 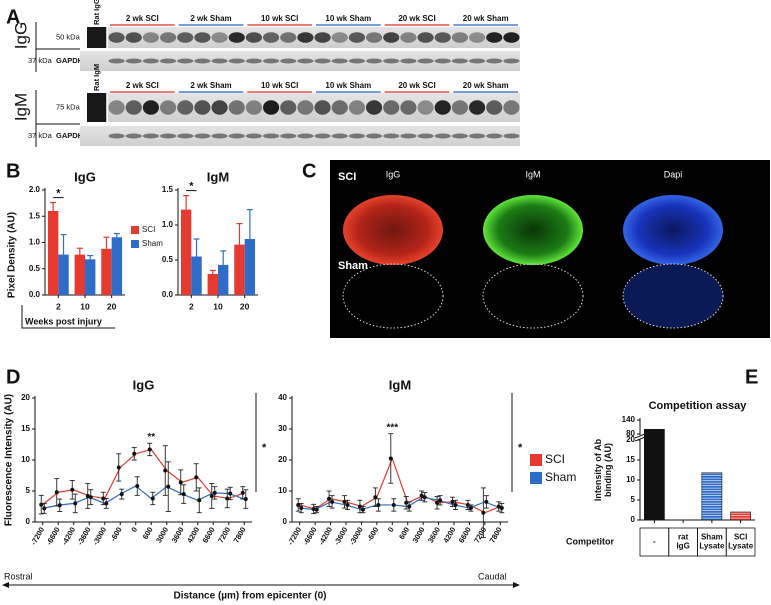 What do you see at coordinates (68, 106) in the screenshot?
I see `kda-label: 75 kDa` at bounding box center [68, 106].